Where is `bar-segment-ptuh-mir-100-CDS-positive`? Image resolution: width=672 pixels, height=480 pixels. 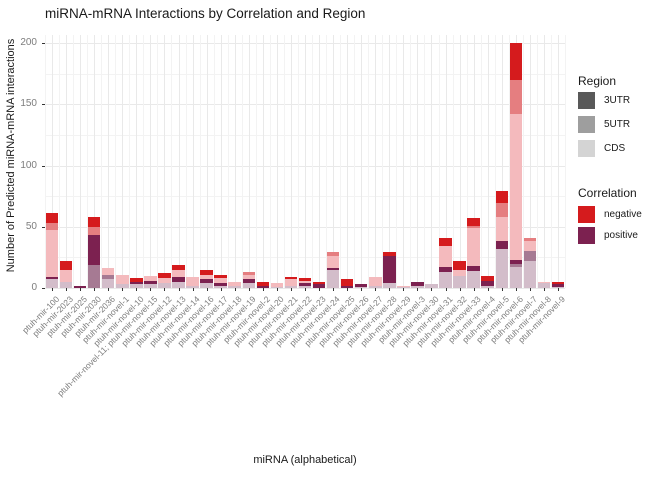 bar-segment-ptuh-mir-100-CDS-positive is located at coordinates (52, 283).